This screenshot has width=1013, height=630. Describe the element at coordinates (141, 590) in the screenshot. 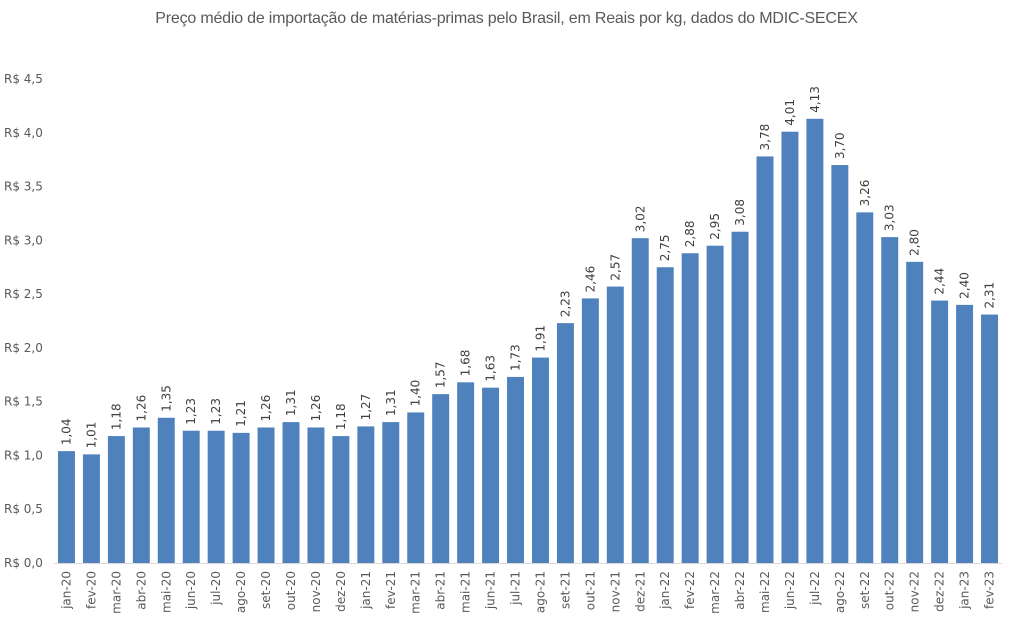

I see `x-tick-label: abr-20` at that location.